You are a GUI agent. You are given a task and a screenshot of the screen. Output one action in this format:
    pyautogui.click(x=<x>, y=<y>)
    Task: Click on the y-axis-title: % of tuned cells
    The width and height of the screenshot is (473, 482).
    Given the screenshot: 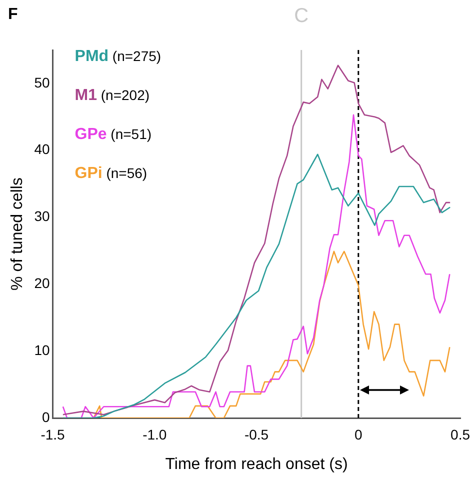 What is the action you would take?
    pyautogui.click(x=17, y=234)
    